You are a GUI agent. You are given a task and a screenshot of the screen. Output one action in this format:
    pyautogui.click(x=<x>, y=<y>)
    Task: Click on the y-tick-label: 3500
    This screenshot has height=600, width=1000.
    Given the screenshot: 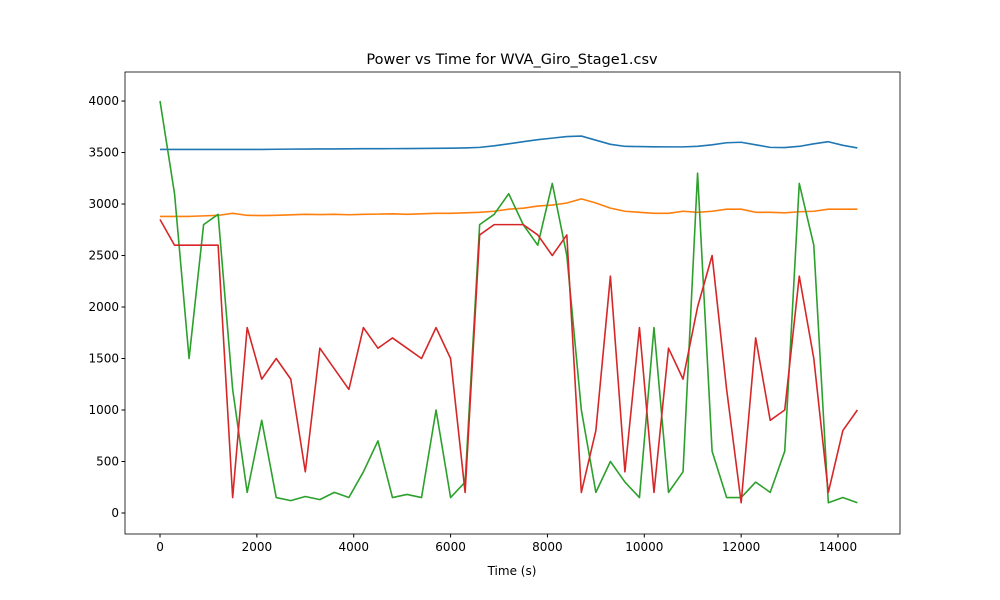 What is the action you would take?
    pyautogui.click(x=103, y=153)
    